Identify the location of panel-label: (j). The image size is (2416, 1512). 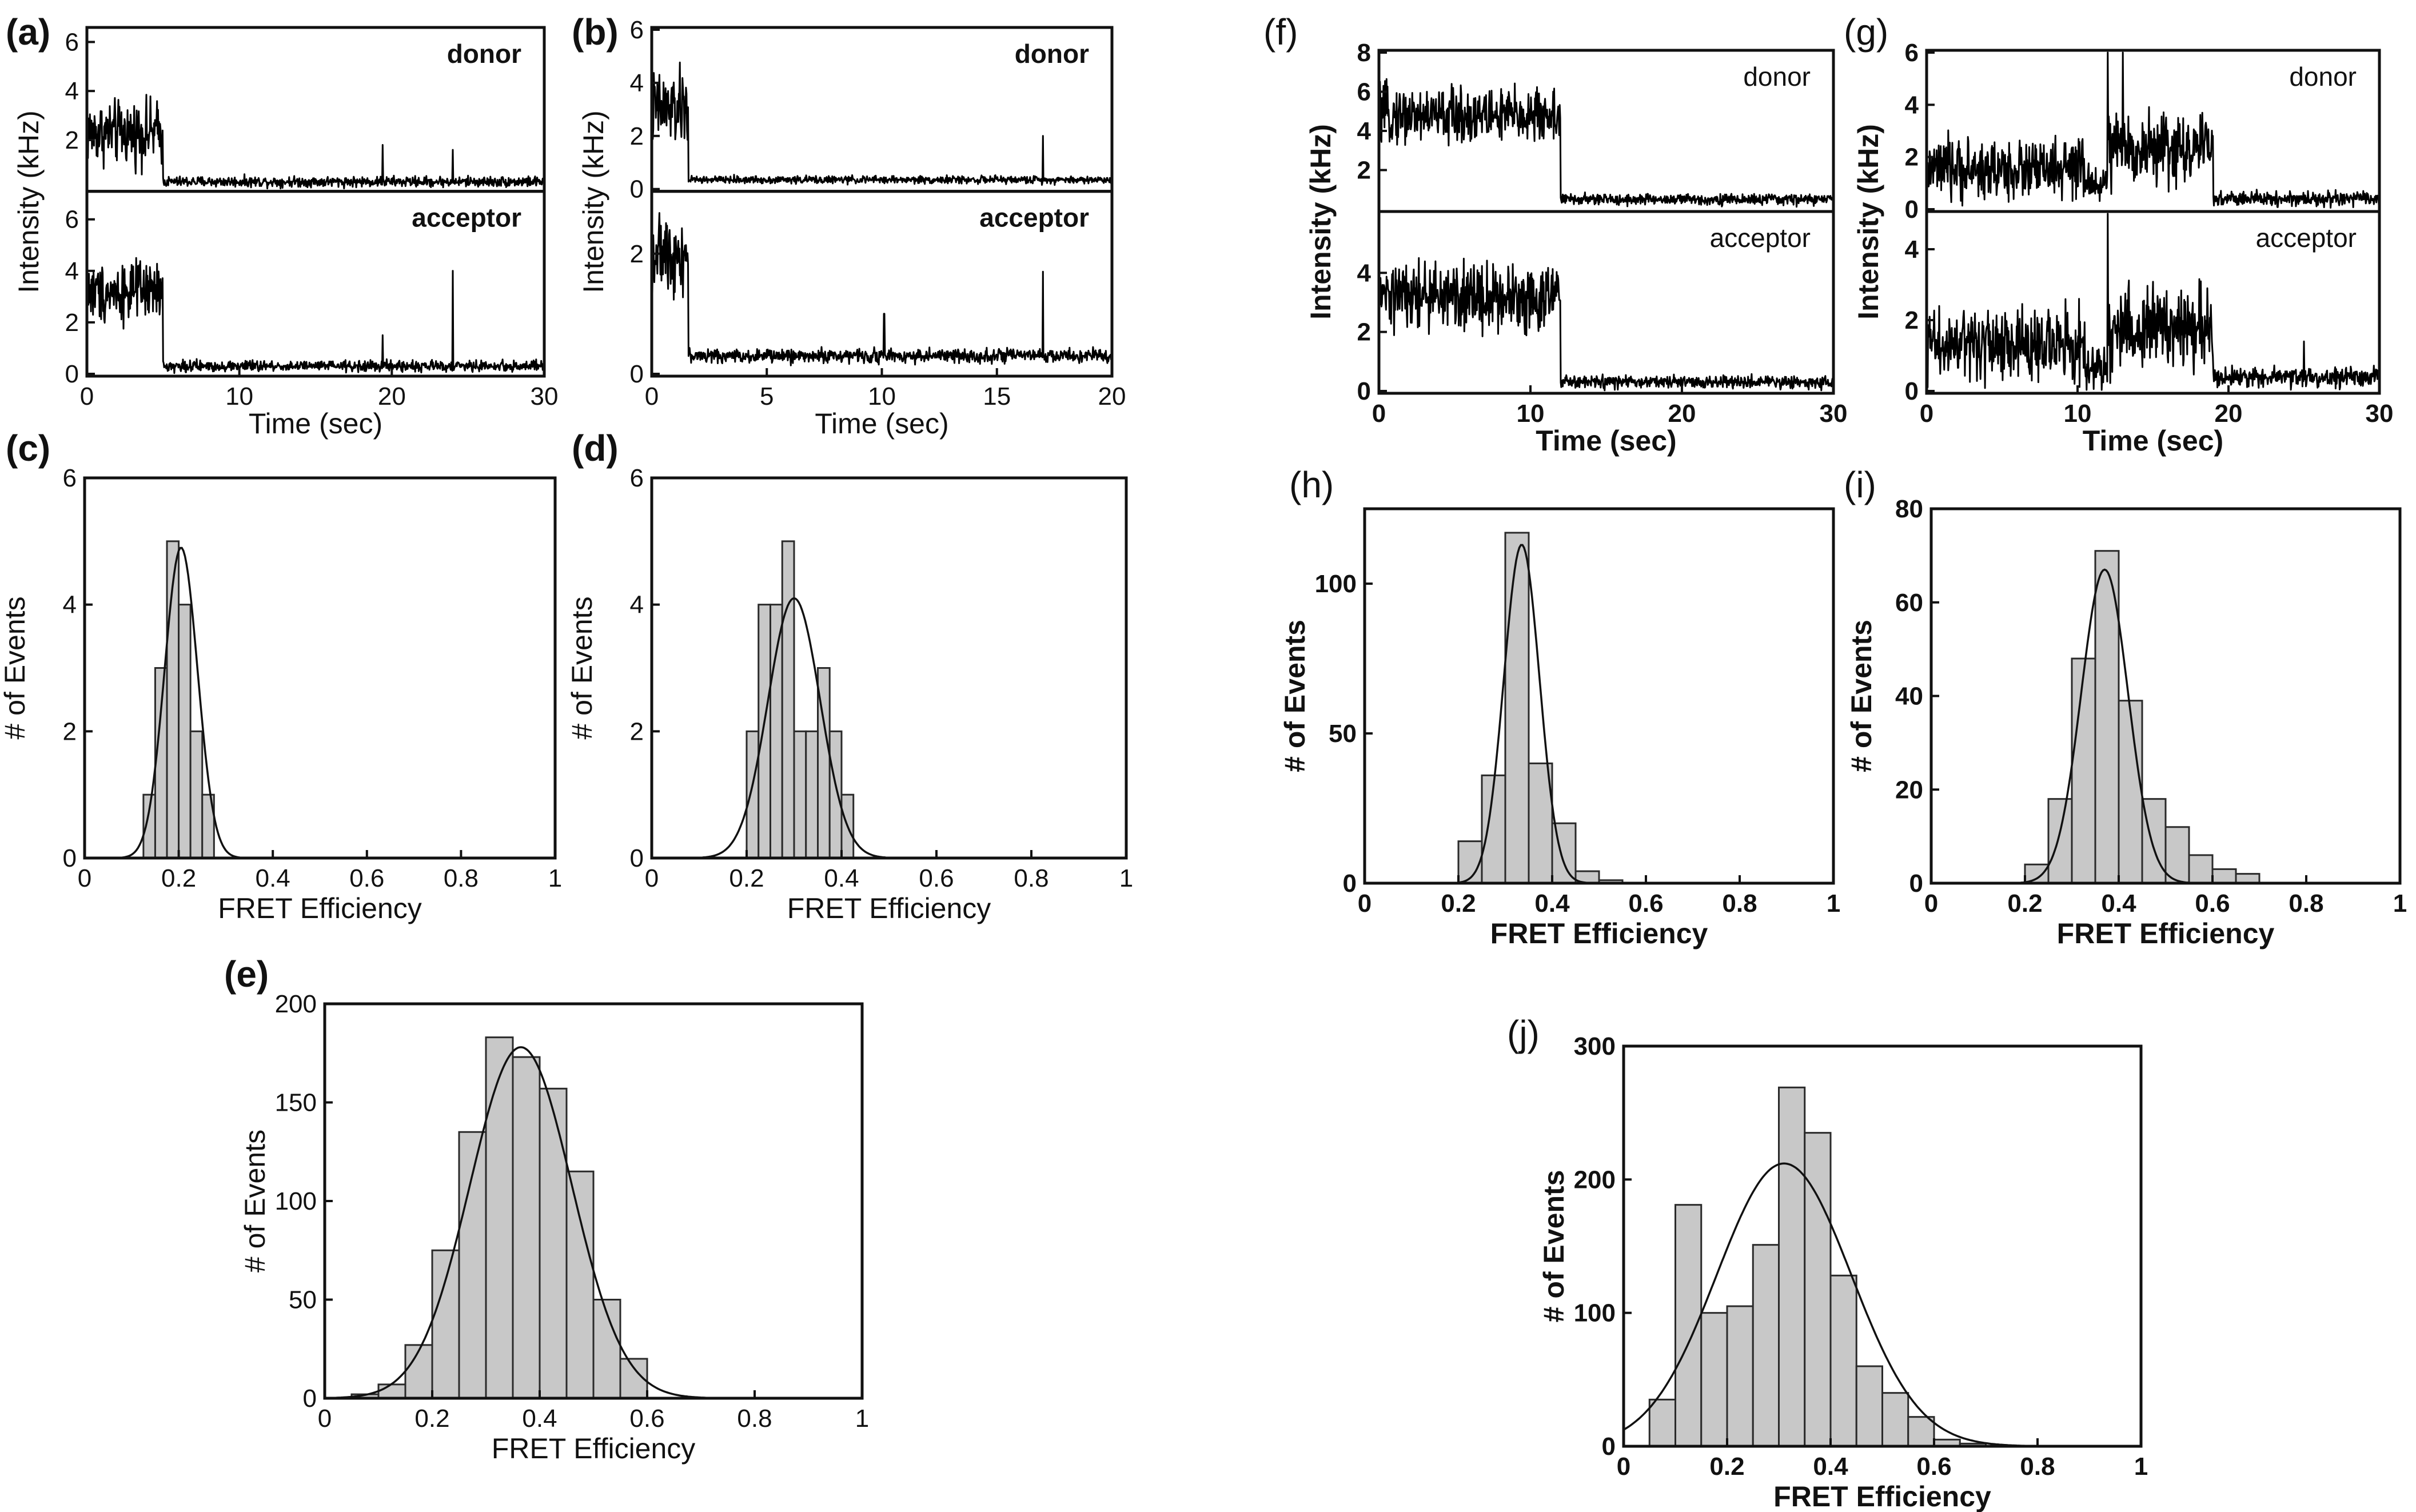
(1523, 1034).